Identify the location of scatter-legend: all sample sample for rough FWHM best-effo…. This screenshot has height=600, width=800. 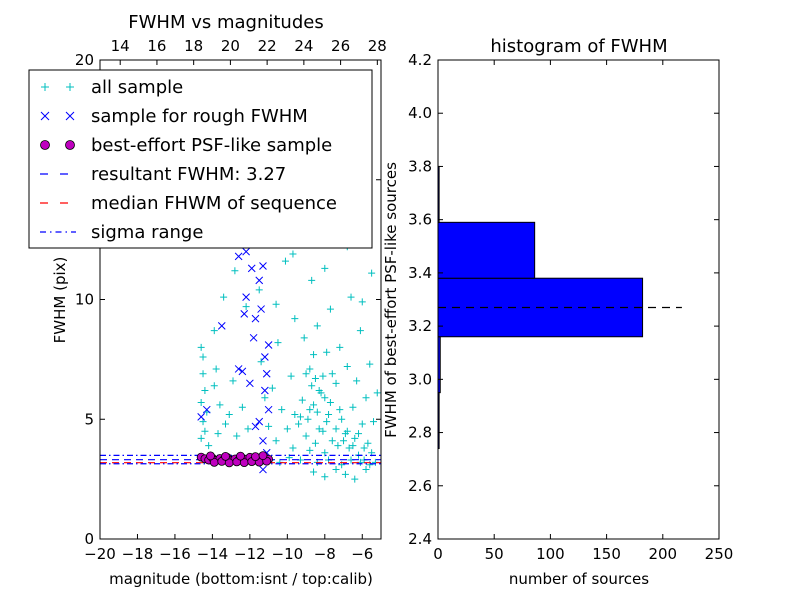
(200, 159).